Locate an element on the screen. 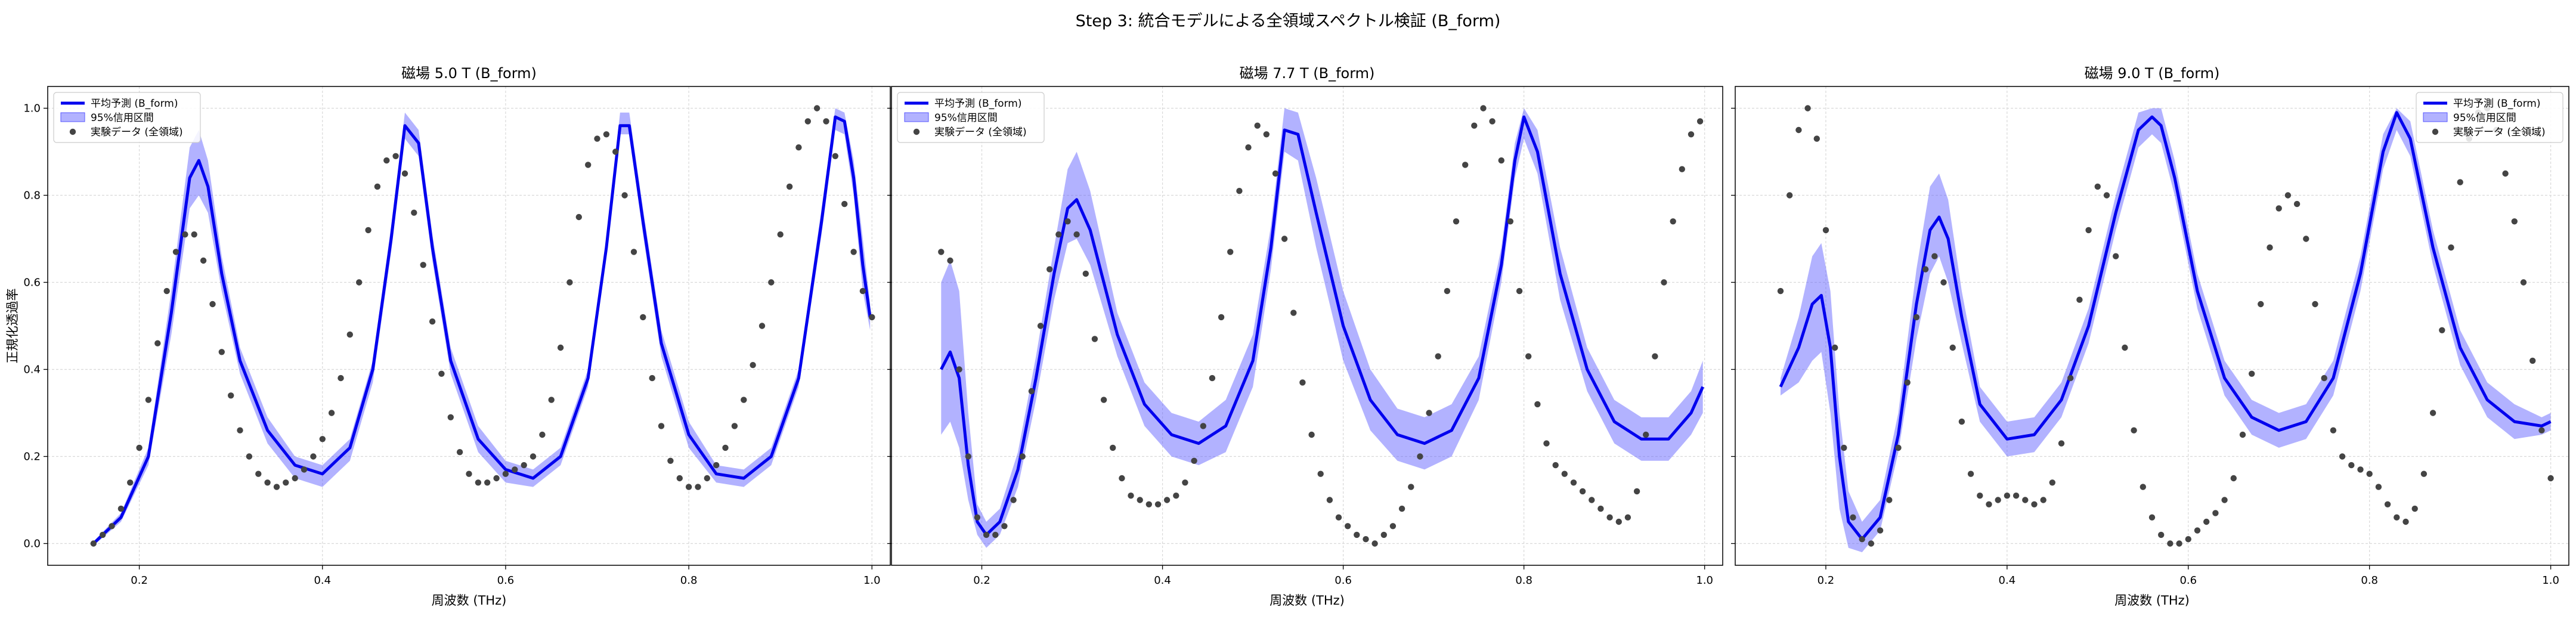  y-tick-label: 1.0 is located at coordinates (32, 109).